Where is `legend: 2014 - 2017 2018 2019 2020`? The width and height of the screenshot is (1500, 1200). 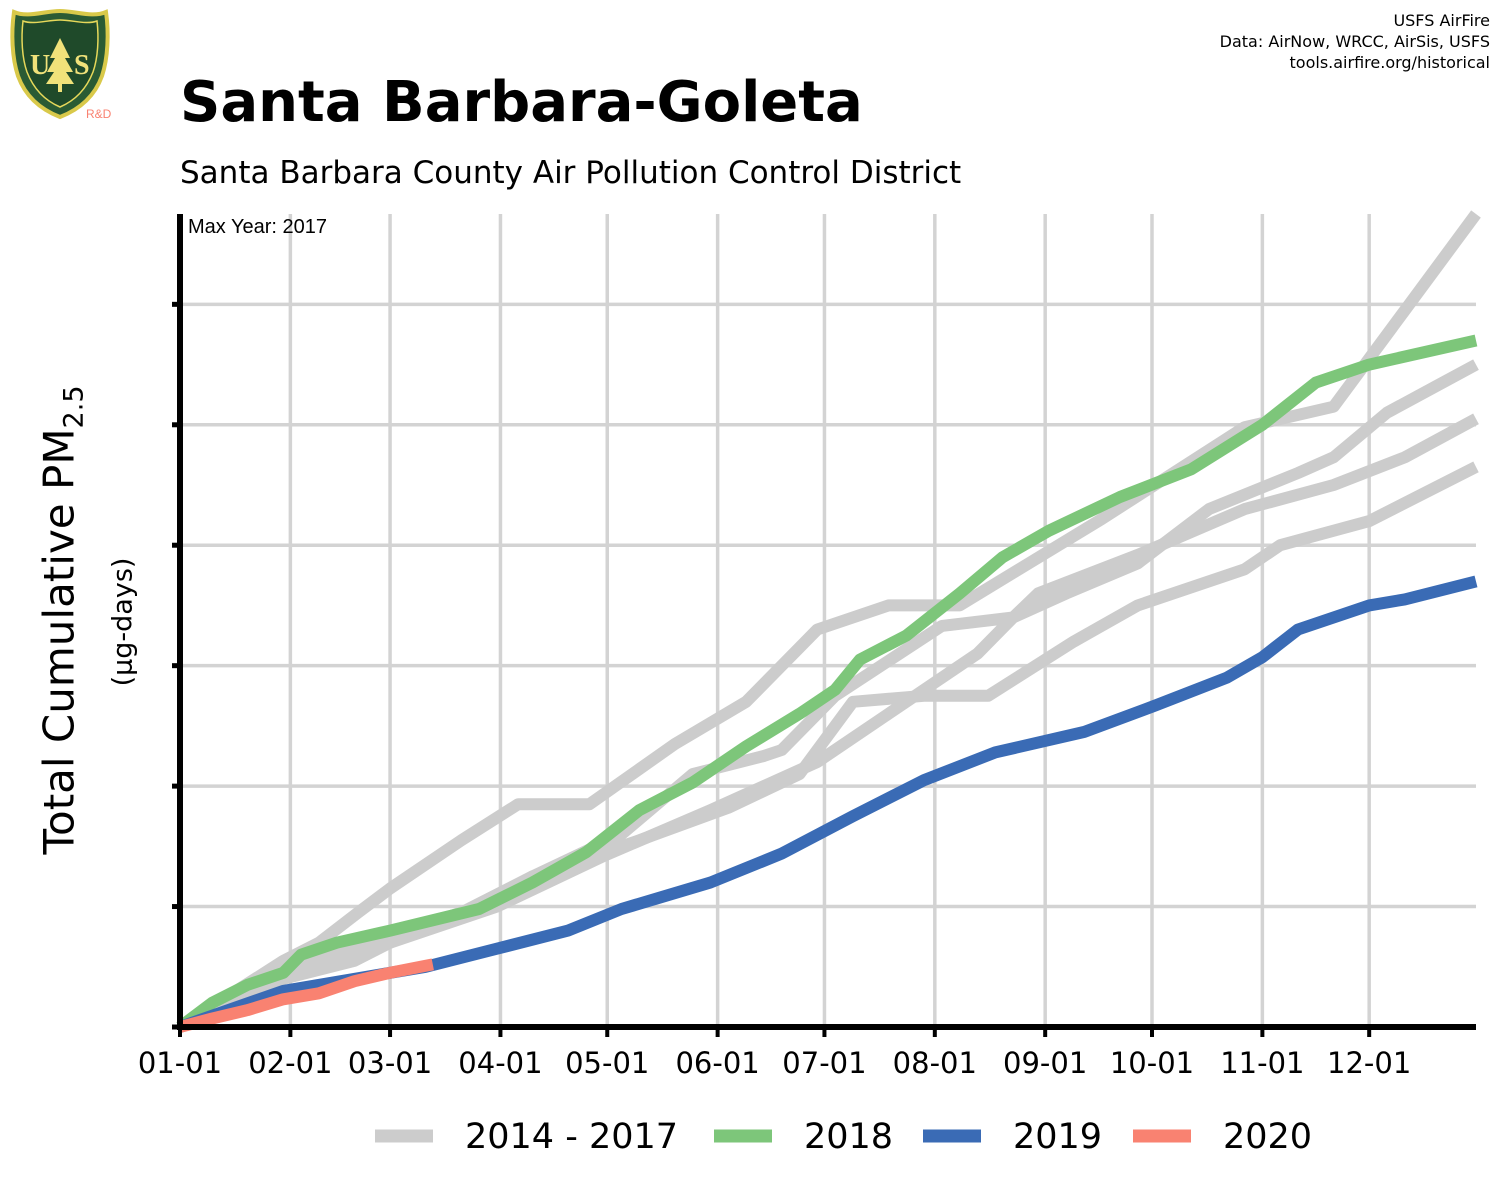 legend: 2014 - 2017 2018 2019 2020 is located at coordinates (843, 1137).